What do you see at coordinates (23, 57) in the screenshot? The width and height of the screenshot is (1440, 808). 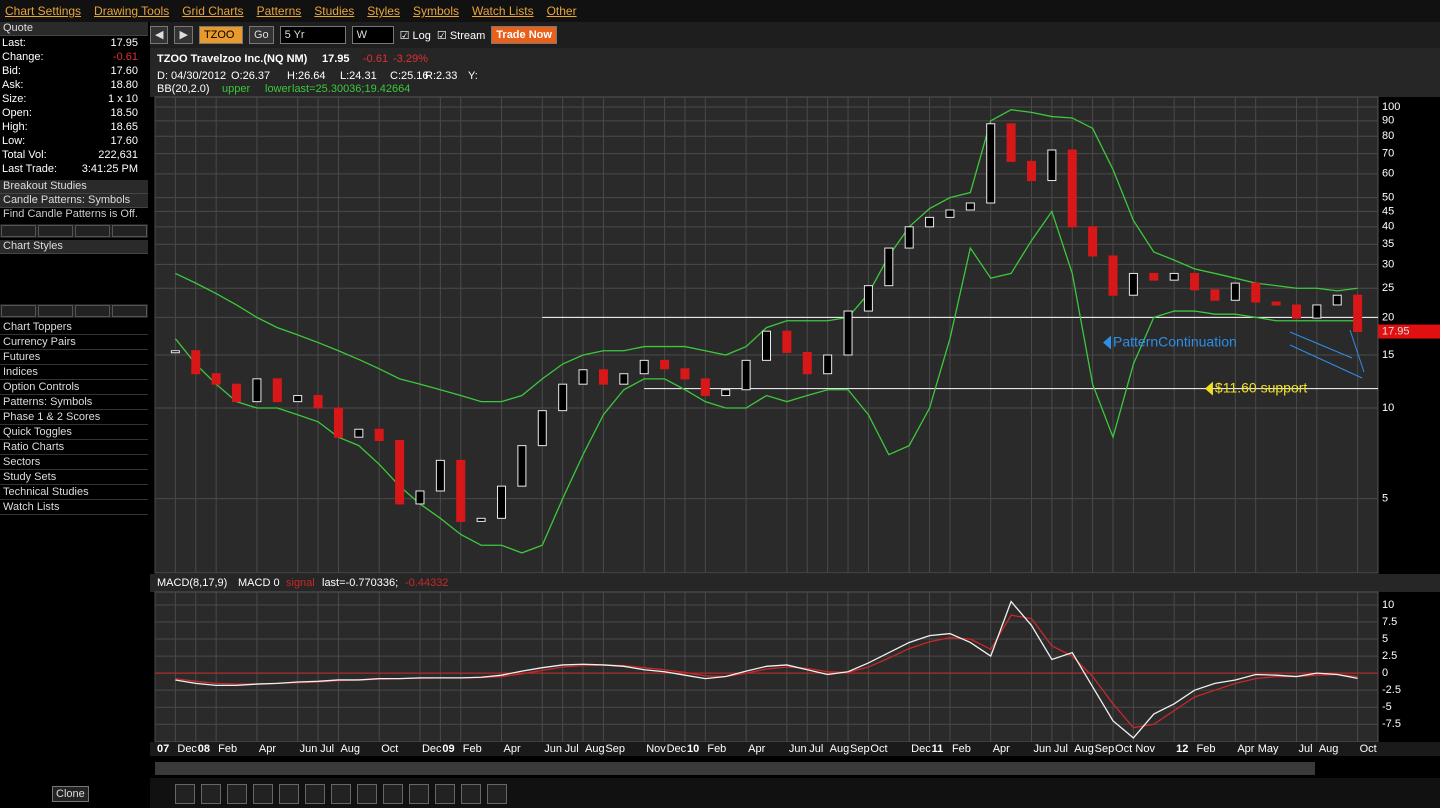 I see `quote-label: Change:` at bounding box center [23, 57].